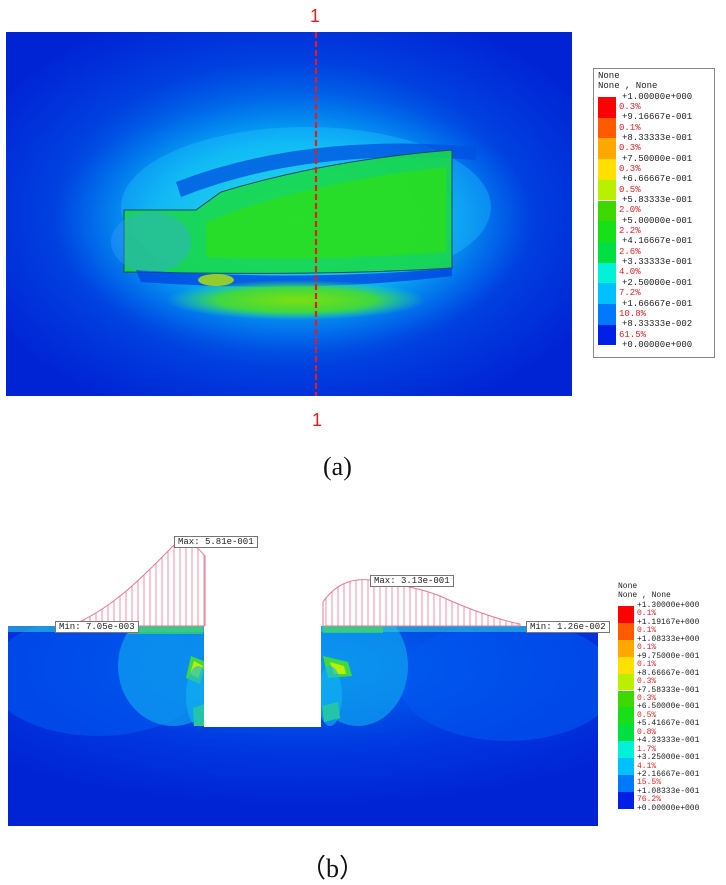  What do you see at coordinates (333, 868) in the screenshot?
I see `panel-label-b: （b）` at bounding box center [333, 868].